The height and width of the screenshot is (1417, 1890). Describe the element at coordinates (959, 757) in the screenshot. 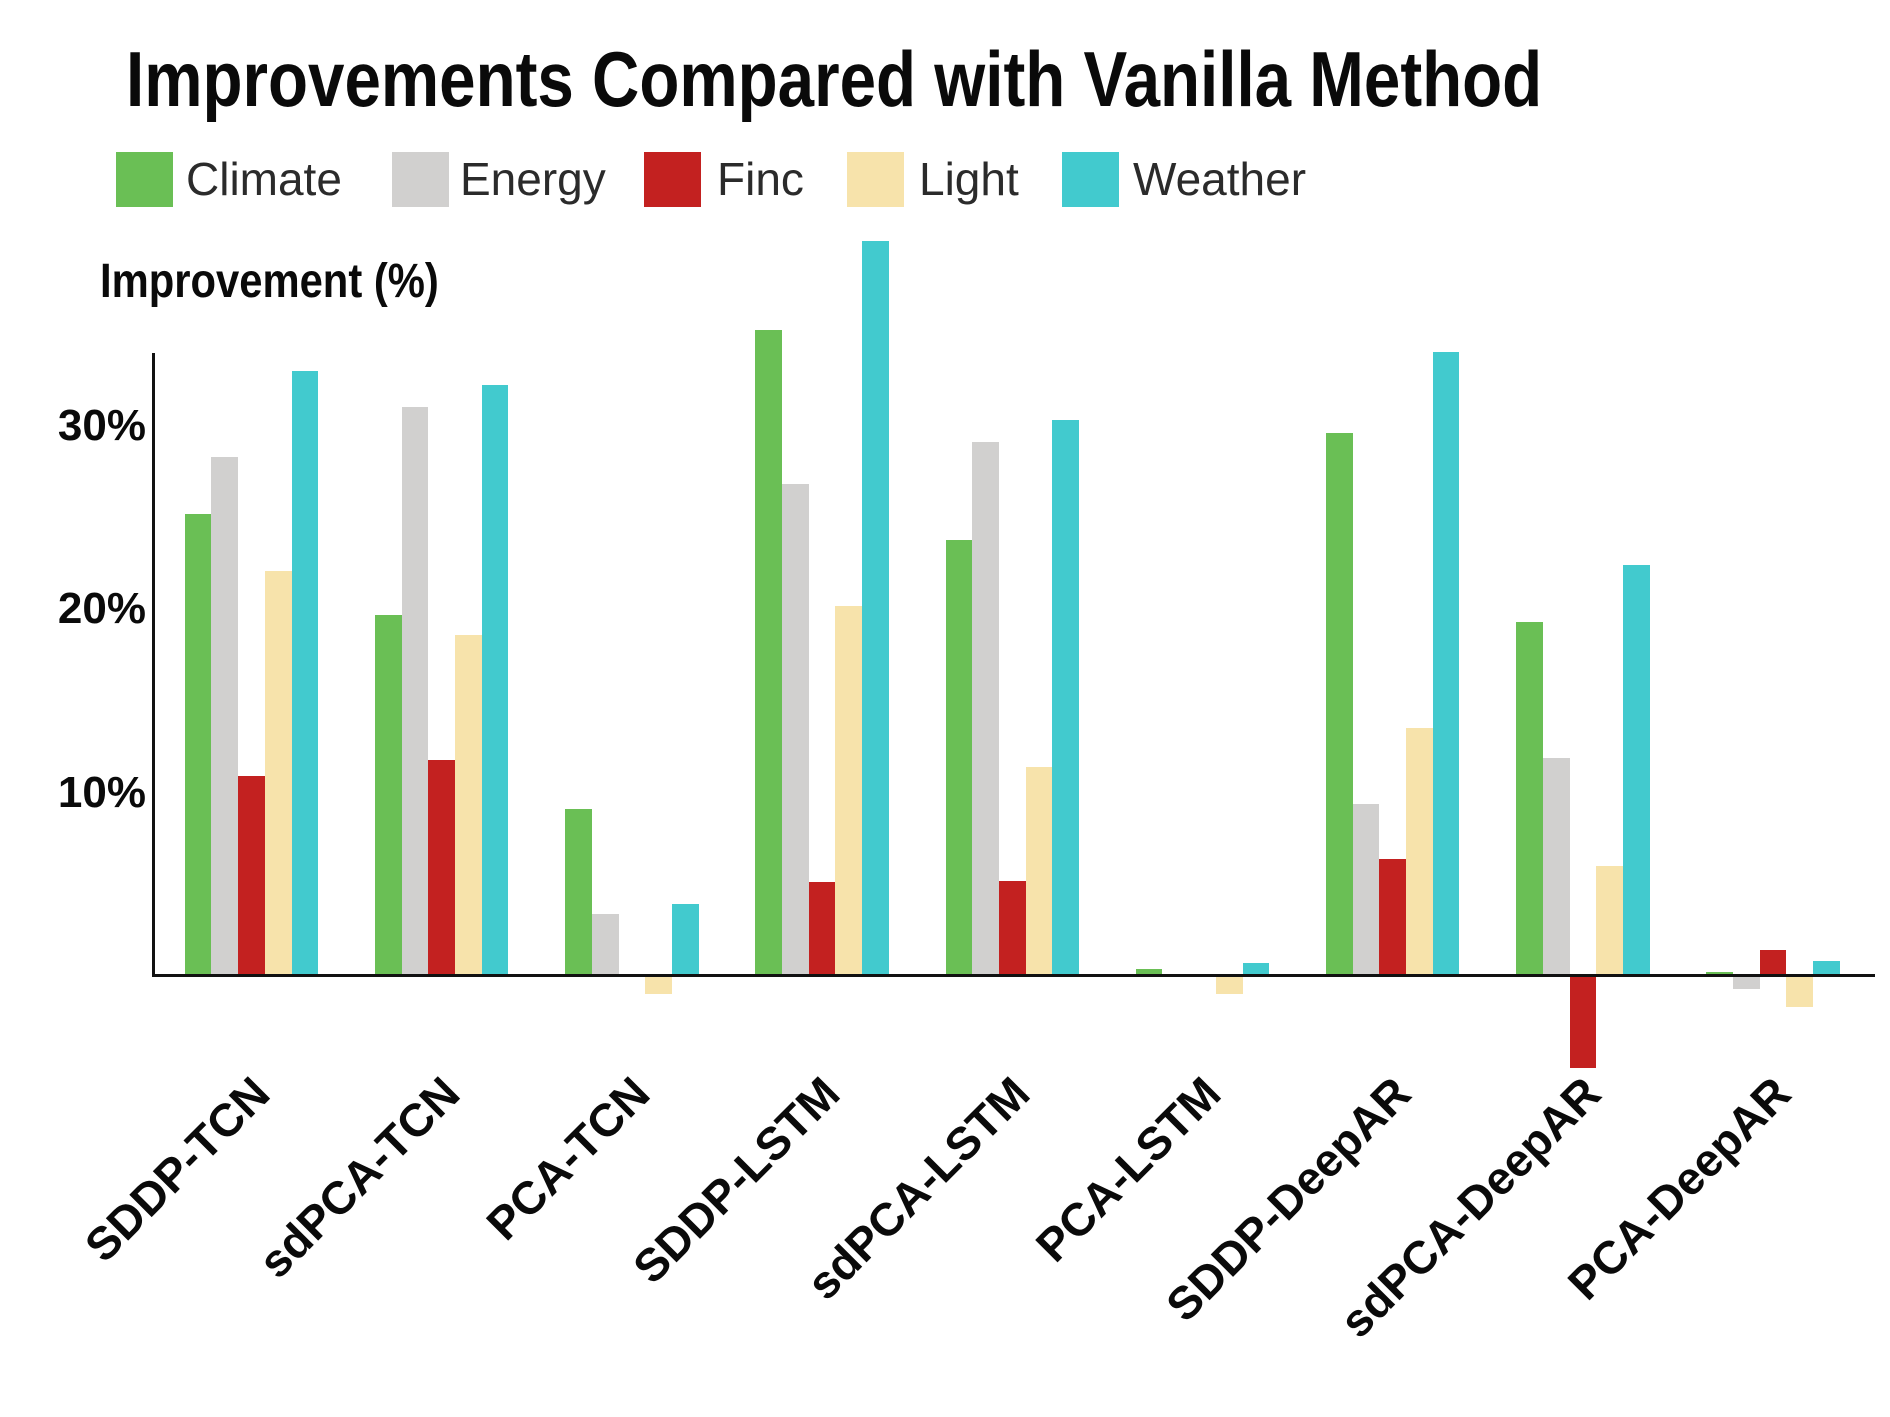

I see `bar-climate-sdpca-lstm` at that location.